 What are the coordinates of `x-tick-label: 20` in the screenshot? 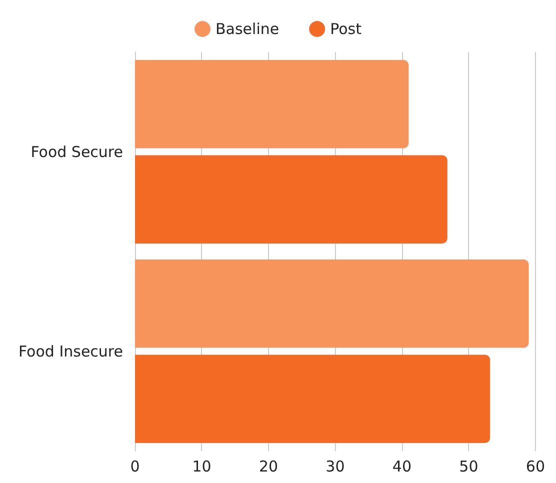 It's located at (268, 467).